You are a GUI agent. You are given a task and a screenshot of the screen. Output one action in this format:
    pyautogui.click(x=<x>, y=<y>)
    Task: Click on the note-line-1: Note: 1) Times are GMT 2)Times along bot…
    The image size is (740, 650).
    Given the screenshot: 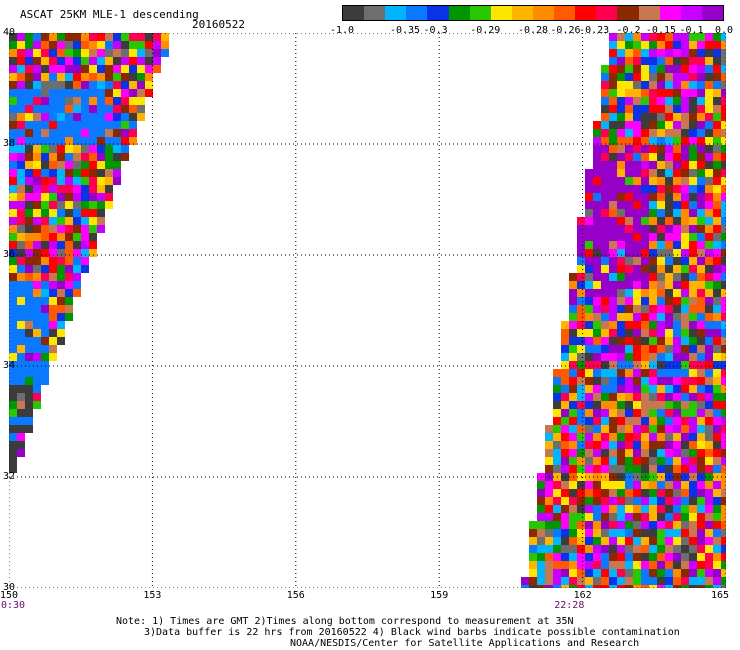 What is the action you would take?
    pyautogui.click(x=345, y=621)
    